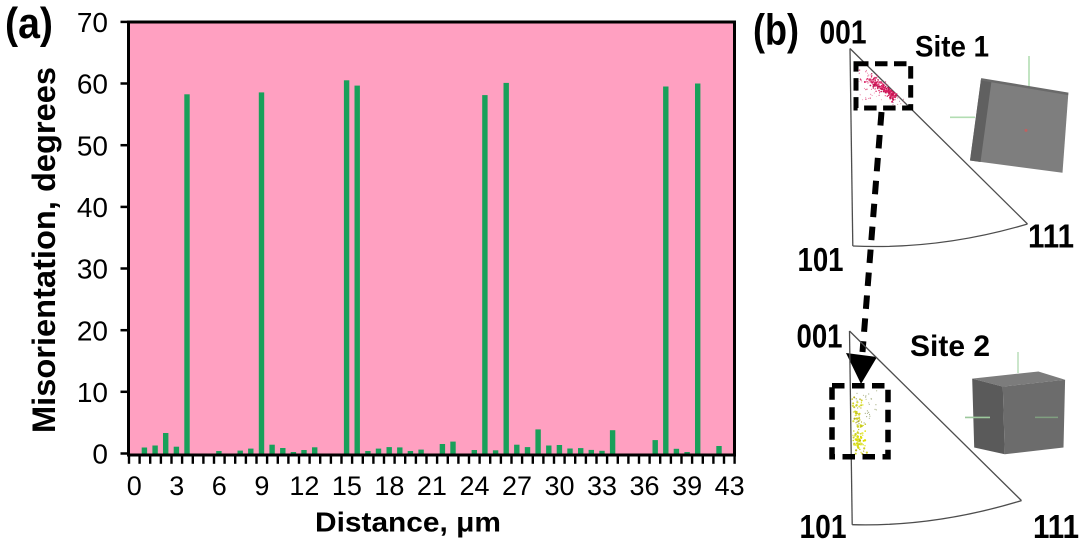 The height and width of the screenshot is (549, 1080). What do you see at coordinates (432, 486) in the screenshot?
I see `svg-text: 21` at bounding box center [432, 486].